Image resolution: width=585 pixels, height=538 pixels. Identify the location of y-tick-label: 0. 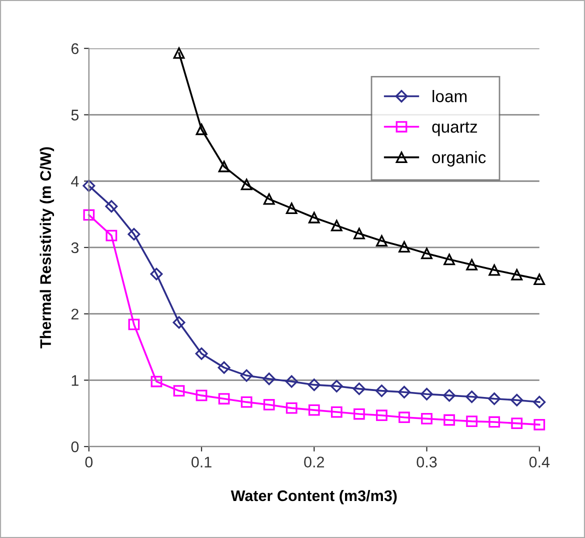
(75, 446).